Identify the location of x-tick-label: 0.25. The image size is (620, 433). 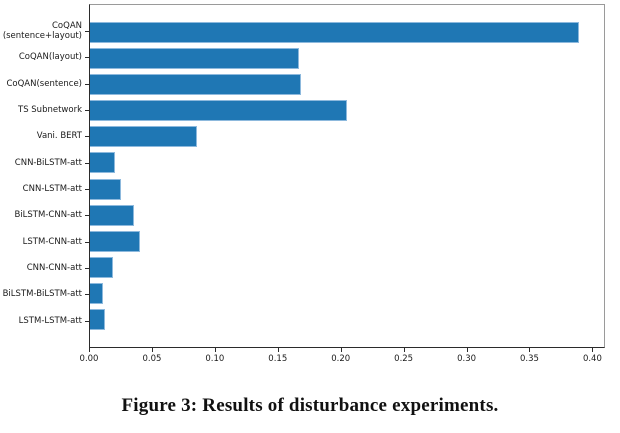
(404, 359).